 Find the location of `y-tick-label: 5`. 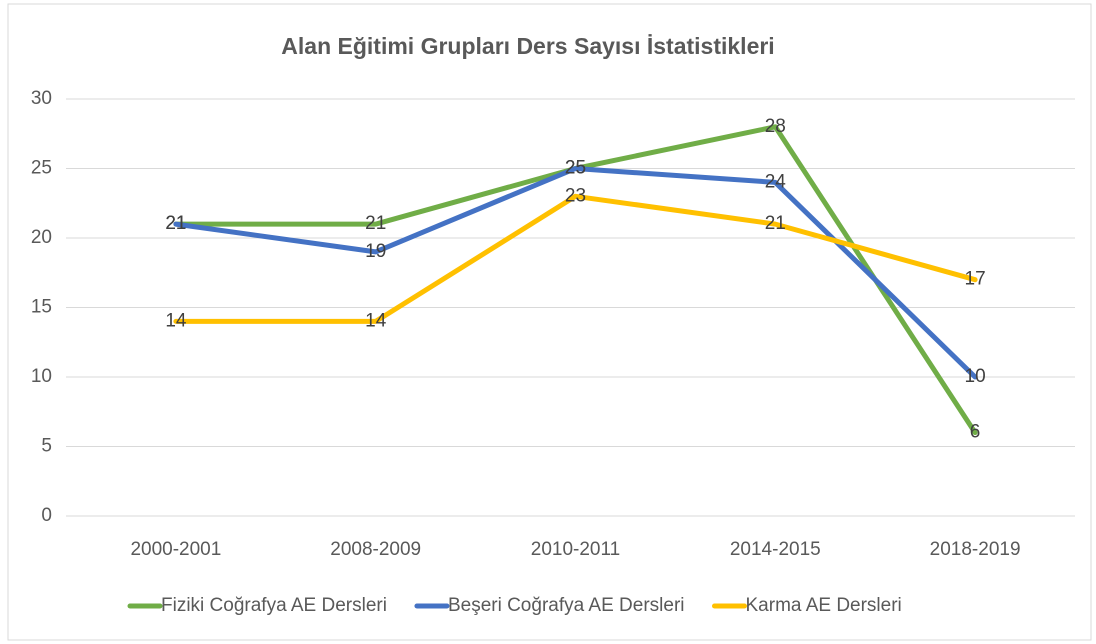

y-tick-label: 5 is located at coordinates (46, 446).